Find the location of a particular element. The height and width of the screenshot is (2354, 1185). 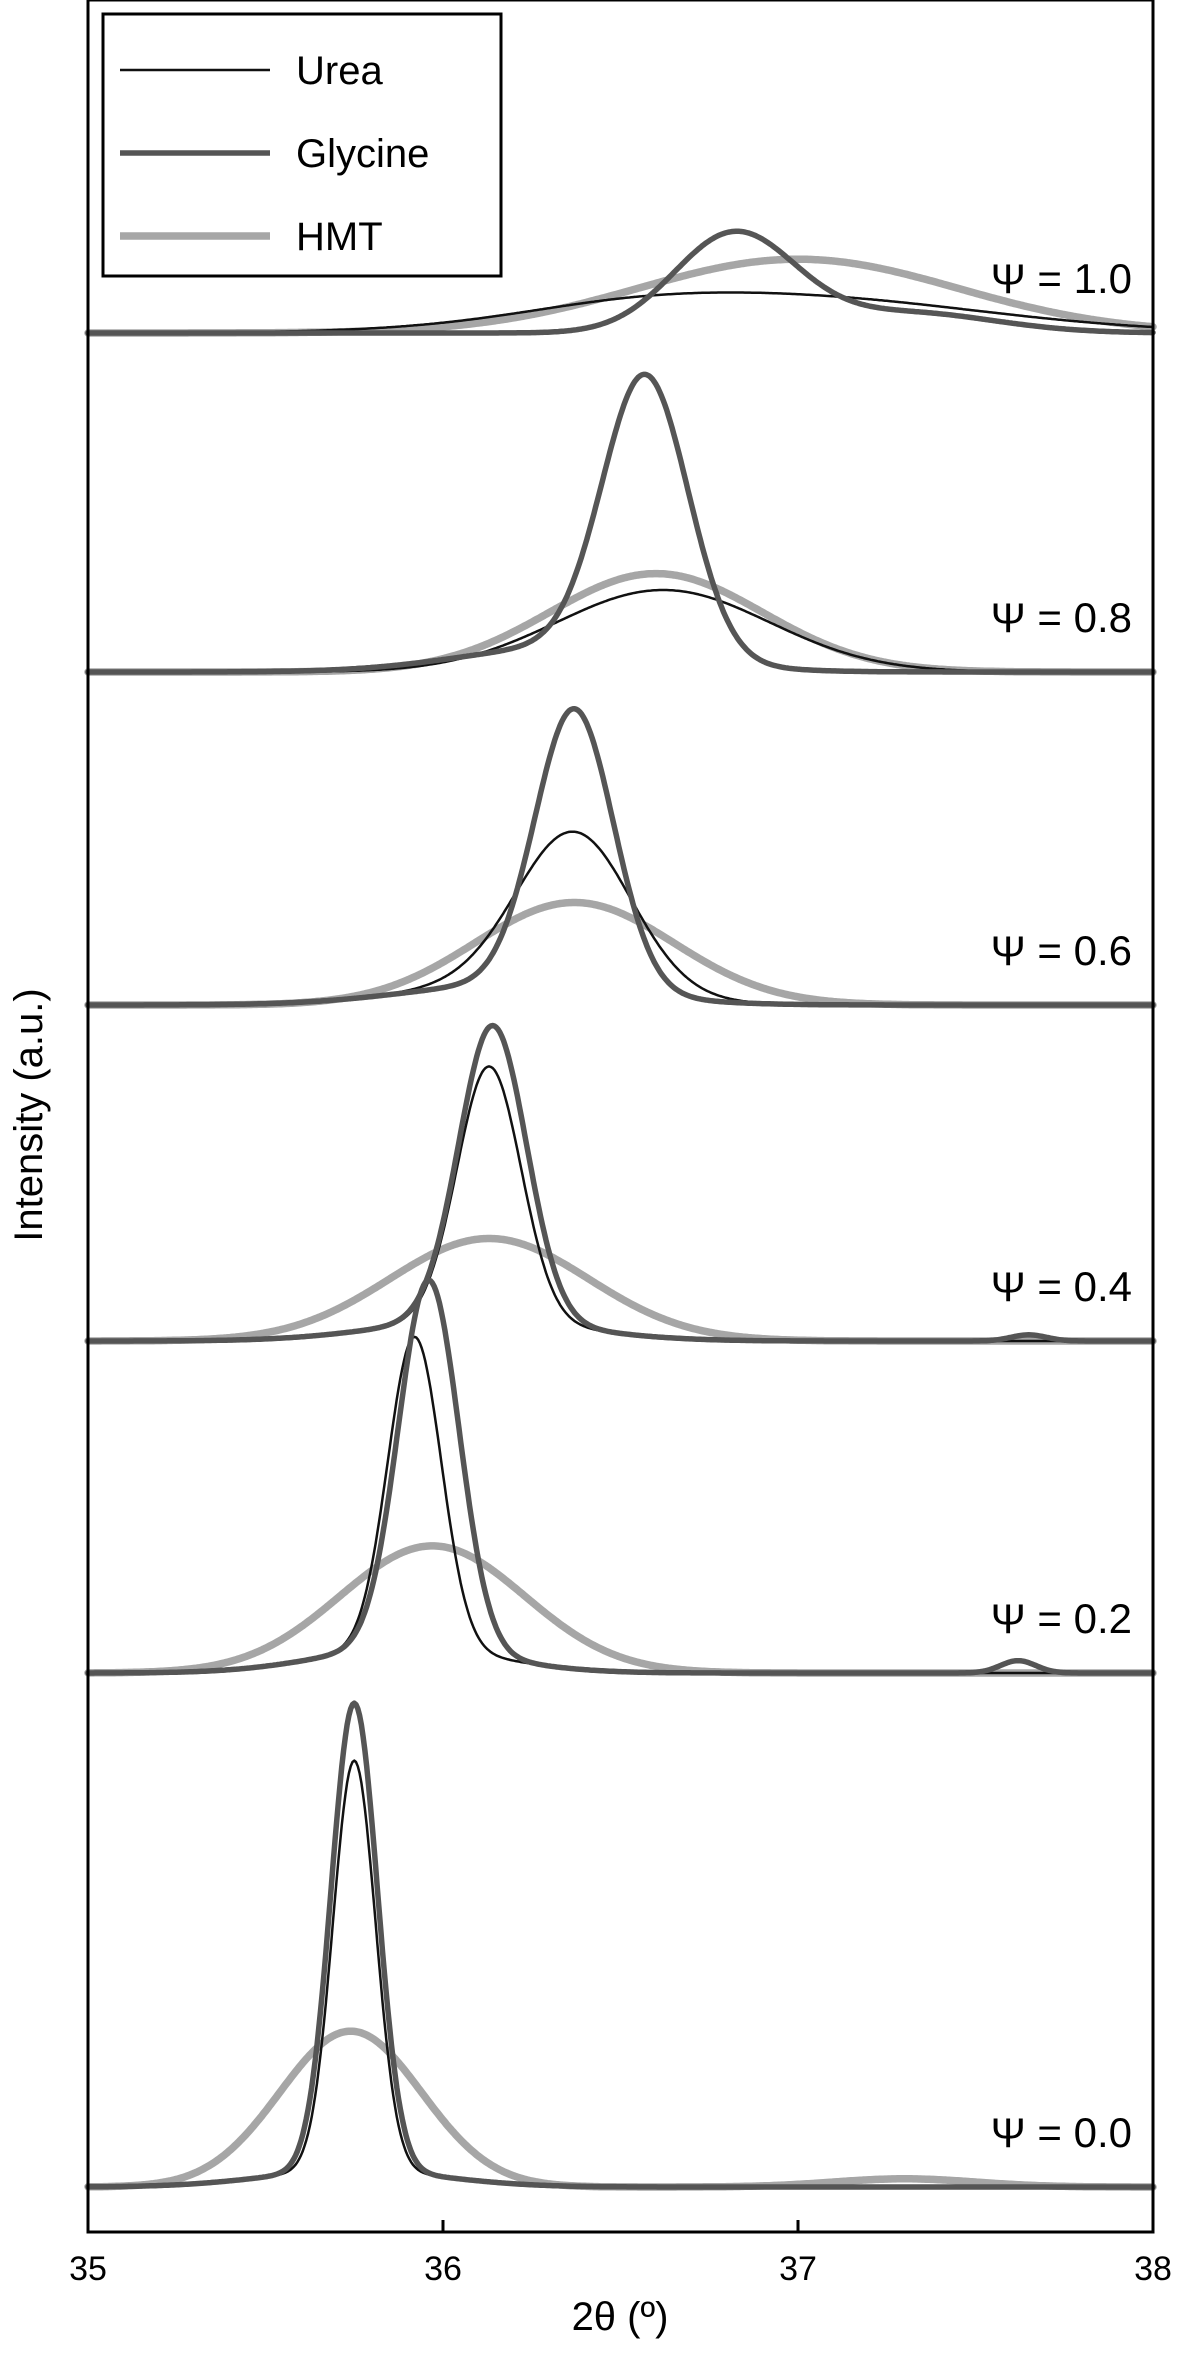

x-tick-label: 38 is located at coordinates (1153, 2269).